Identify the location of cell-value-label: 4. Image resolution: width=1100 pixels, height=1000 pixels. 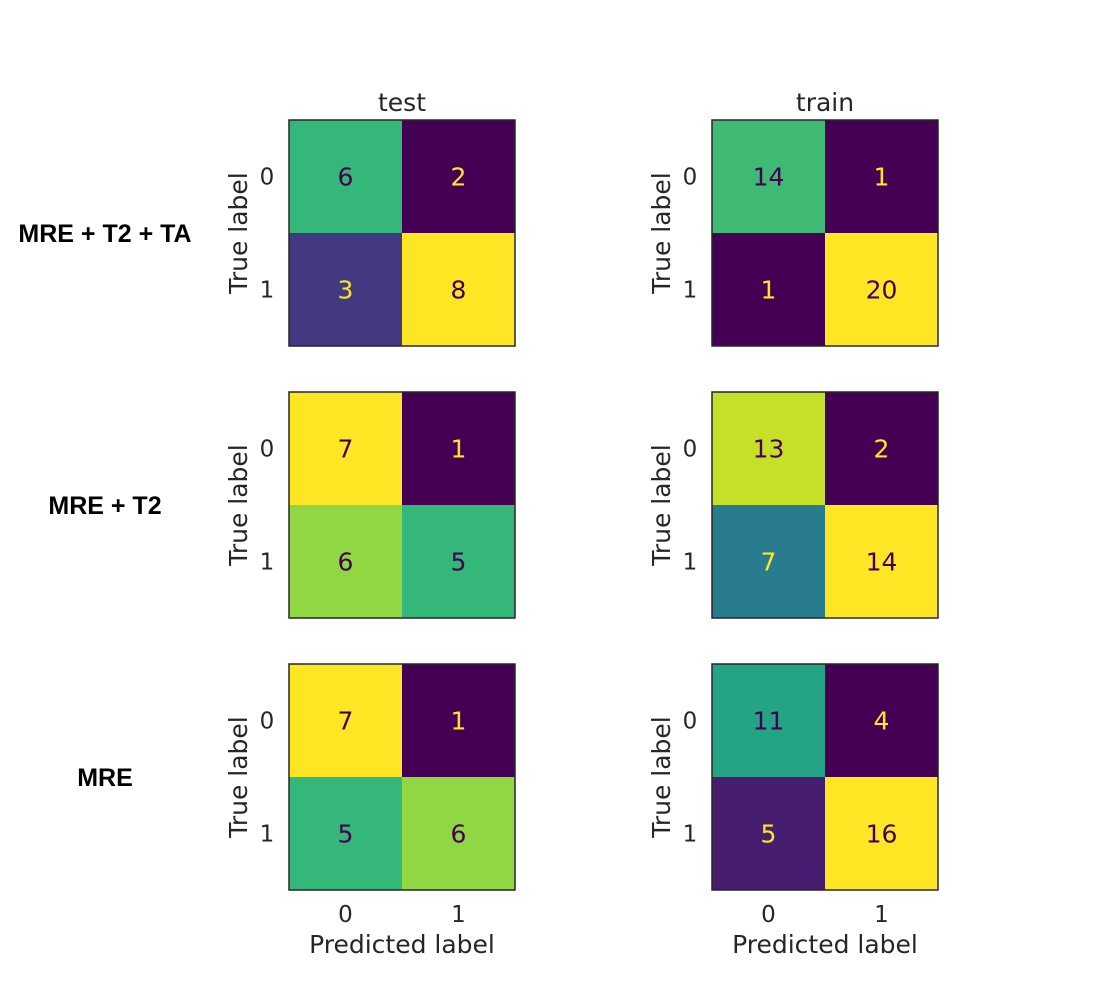
(882, 721).